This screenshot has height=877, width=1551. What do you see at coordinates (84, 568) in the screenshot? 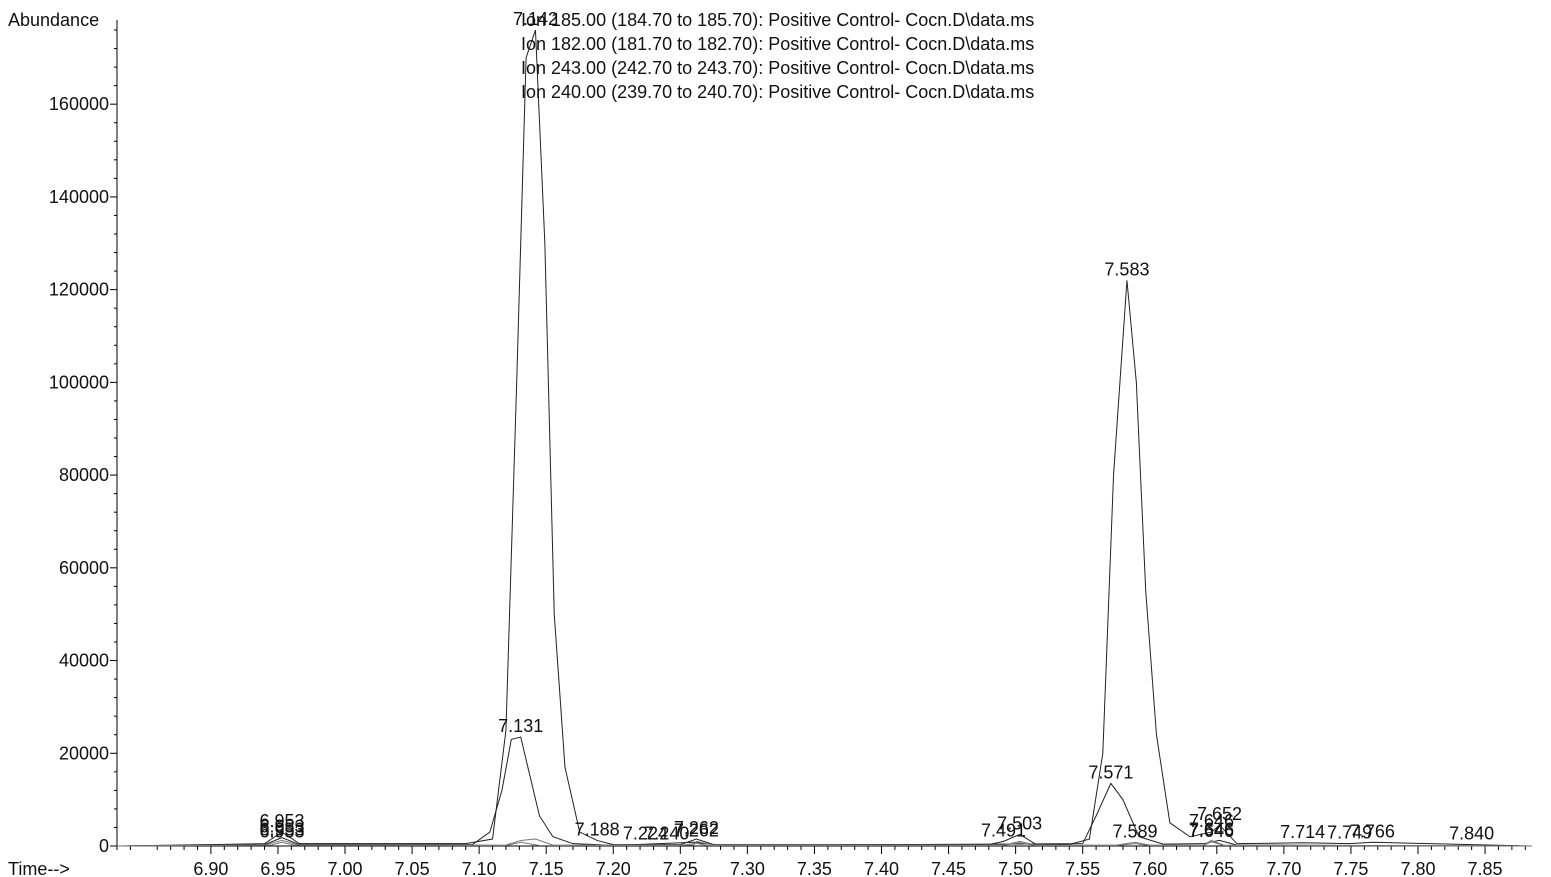
I see `y-tick-label: 60000` at bounding box center [84, 568].